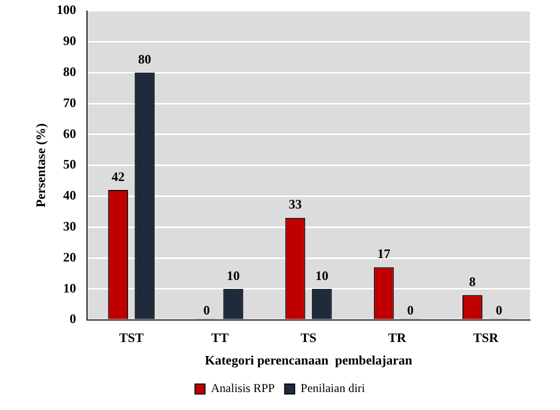  Describe the element at coordinates (69, 71) in the screenshot. I see `y-tick-label: 80` at that location.